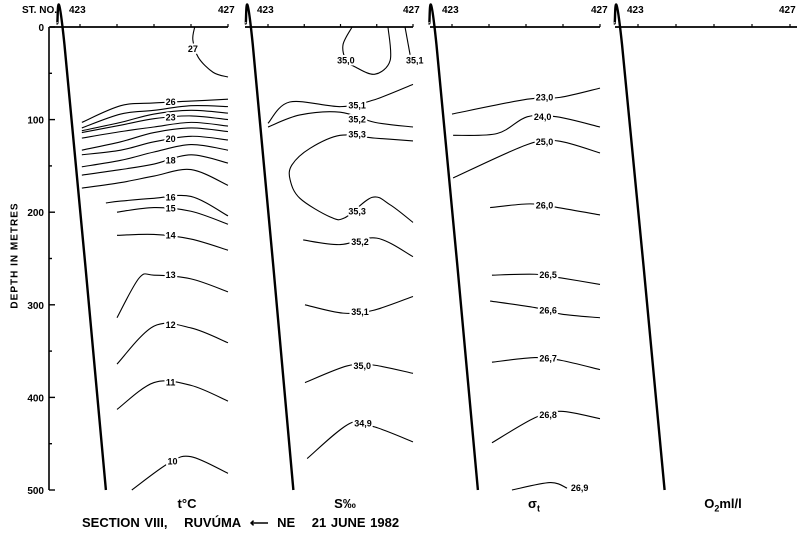 The height and width of the screenshot is (540, 800). Describe the element at coordinates (171, 275) in the screenshot. I see `isoline-label: 13` at that location.